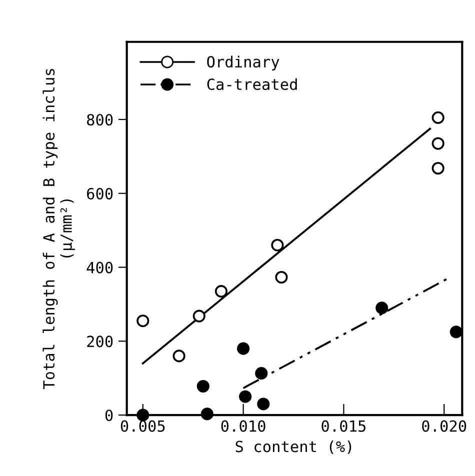  Describe the element at coordinates (243, 426) in the screenshot. I see `x-tick-label: 0.010` at that location.